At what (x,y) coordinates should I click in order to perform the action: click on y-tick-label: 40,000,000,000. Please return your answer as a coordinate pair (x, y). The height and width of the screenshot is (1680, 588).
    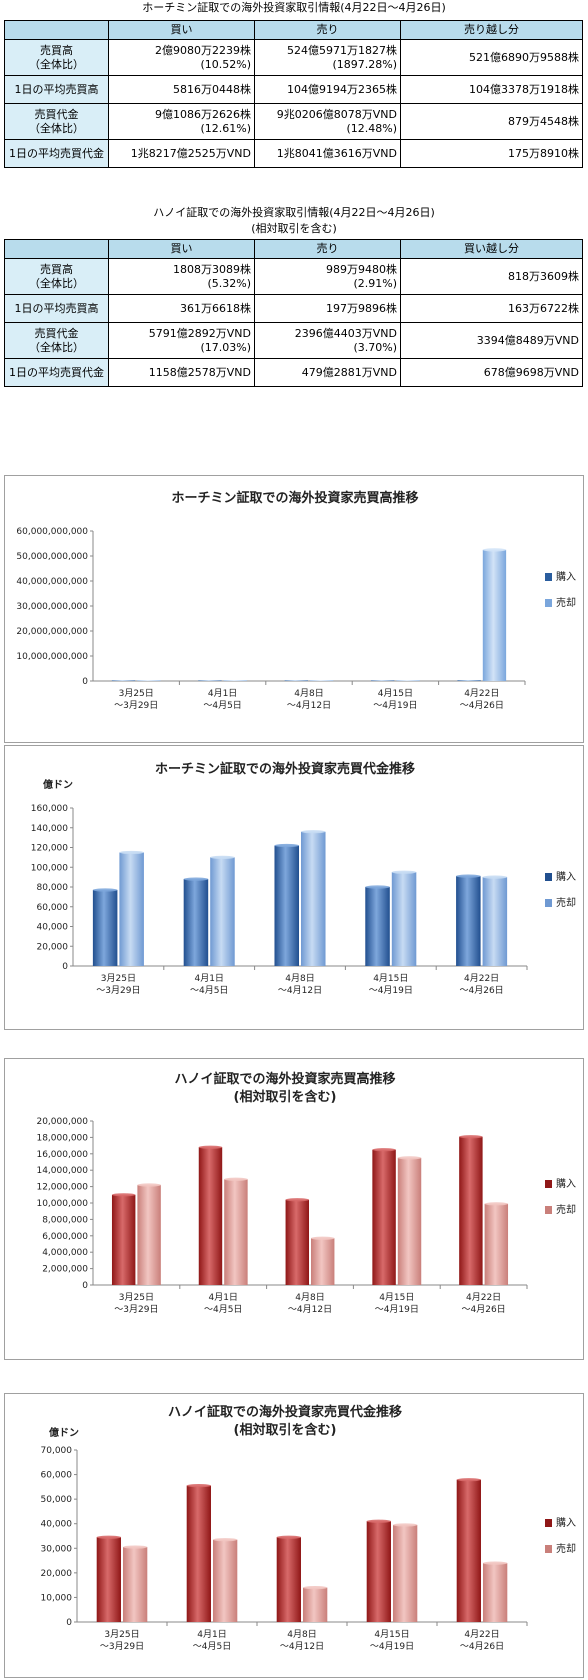
    Looking at the image, I should click on (52, 582).